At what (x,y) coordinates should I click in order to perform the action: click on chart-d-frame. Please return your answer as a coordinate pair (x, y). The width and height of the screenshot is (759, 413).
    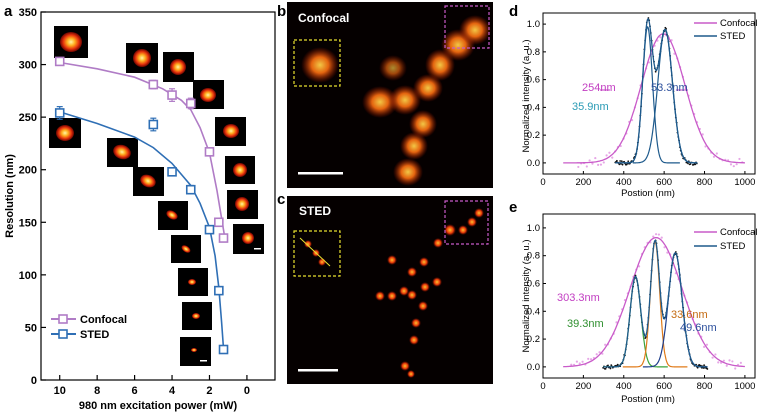
    Looking at the image, I should click on (649, 93).